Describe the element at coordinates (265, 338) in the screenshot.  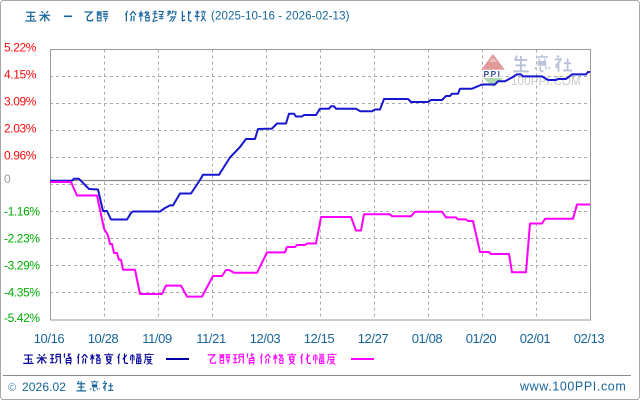
I see `svg-text: 12/03` at that location.